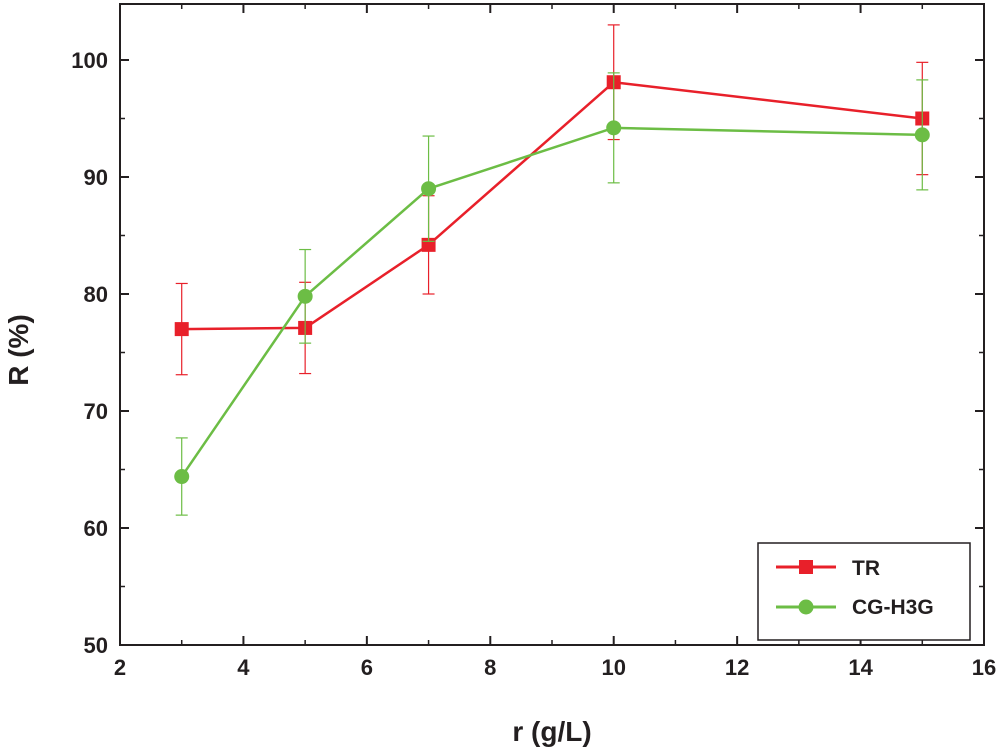  I want to click on legend-box, so click(864, 591).